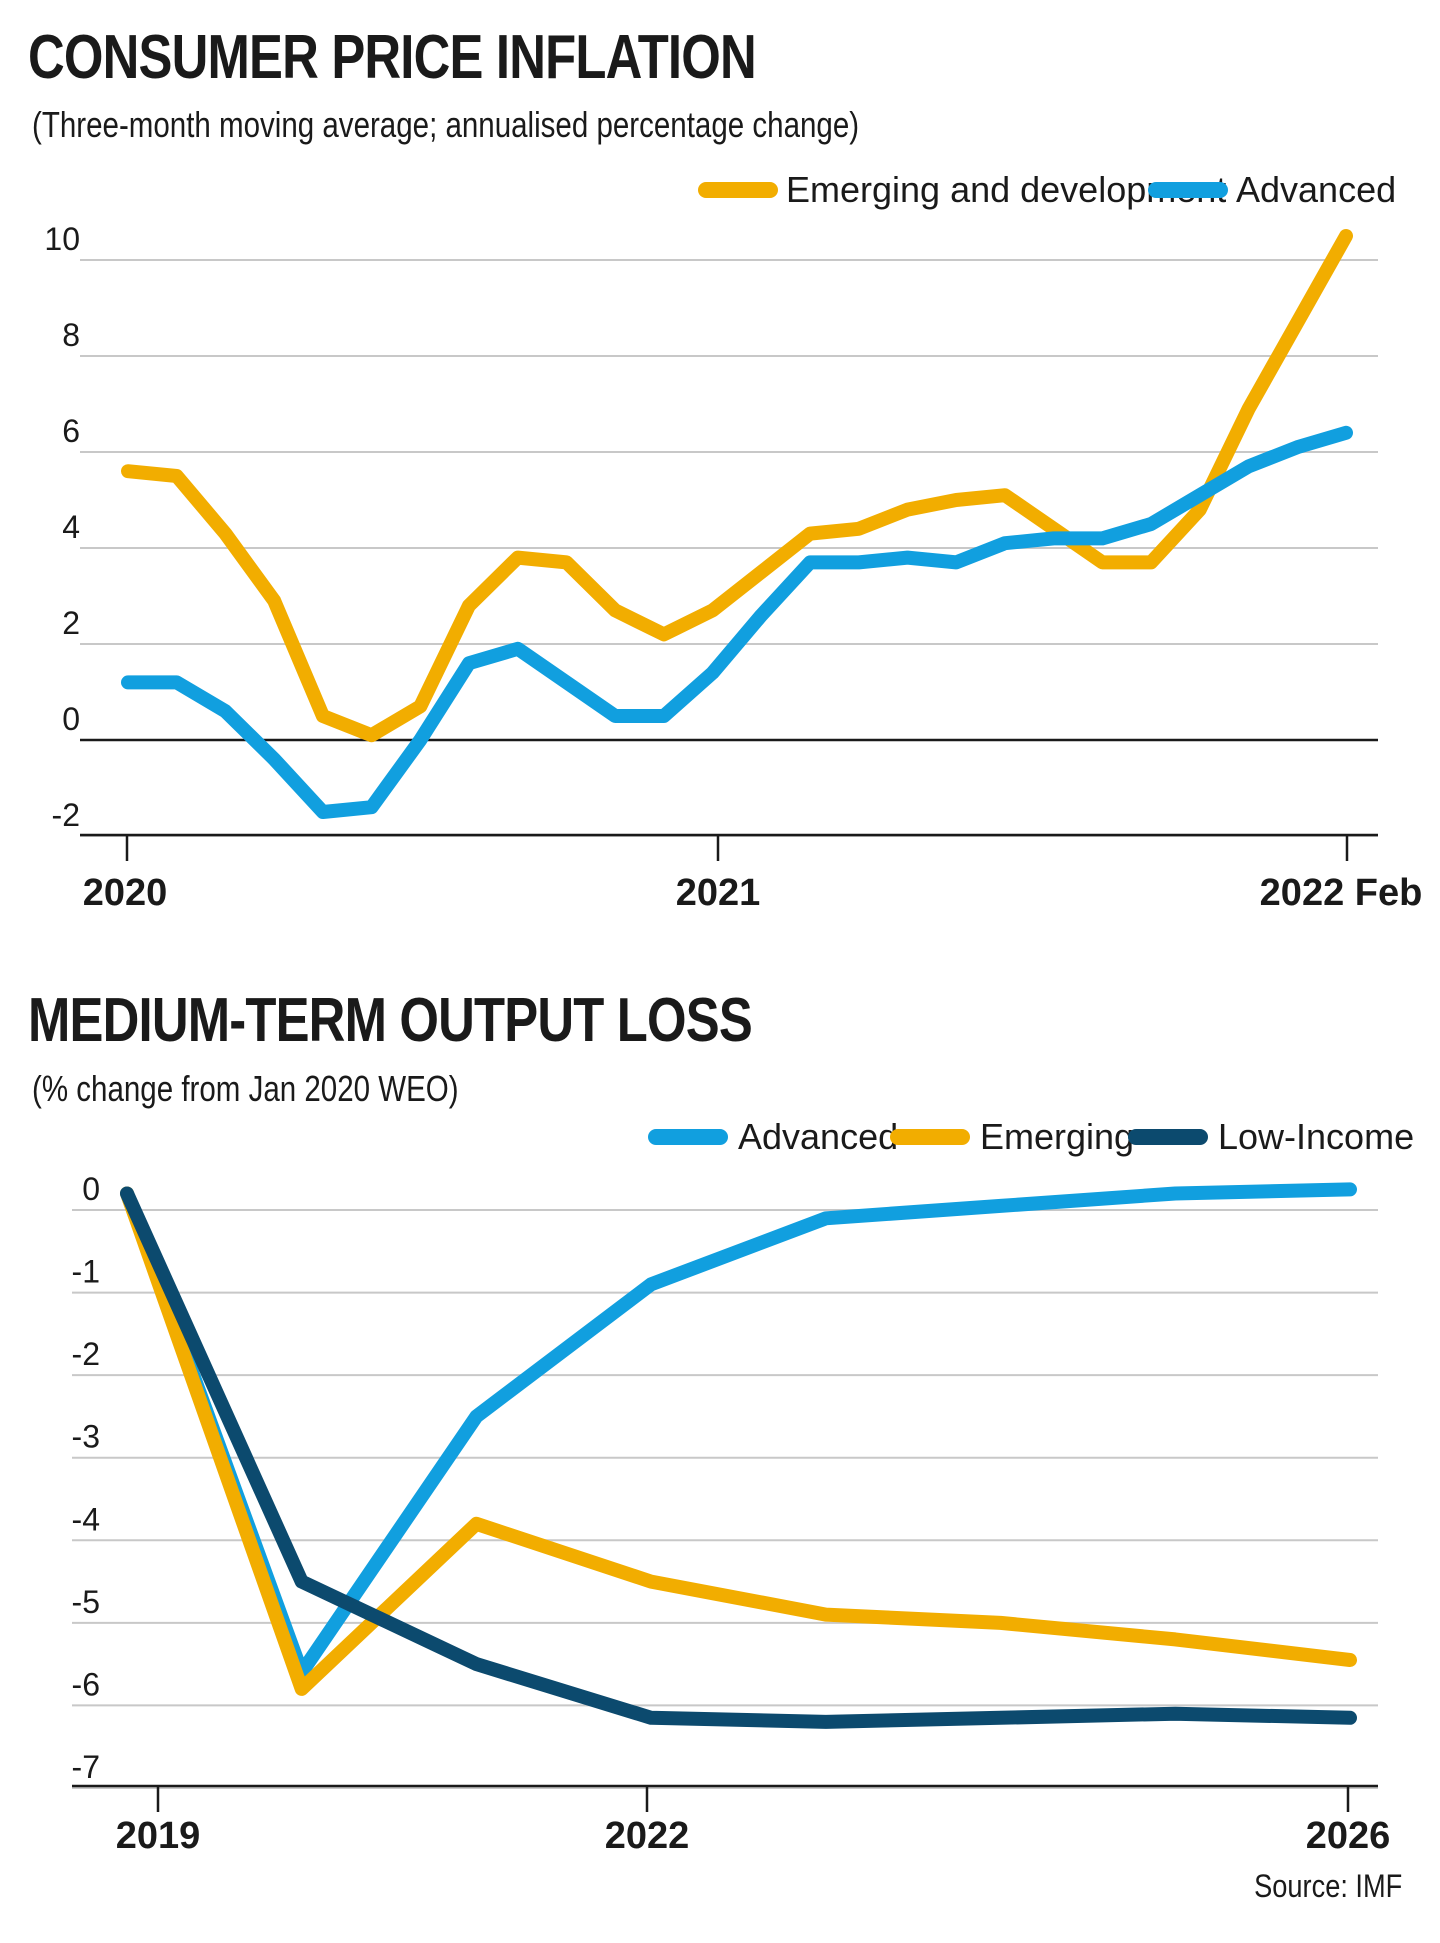 The width and height of the screenshot is (1440, 1943). What do you see at coordinates (71, 623) in the screenshot?
I see `y-tick-label: 2` at bounding box center [71, 623].